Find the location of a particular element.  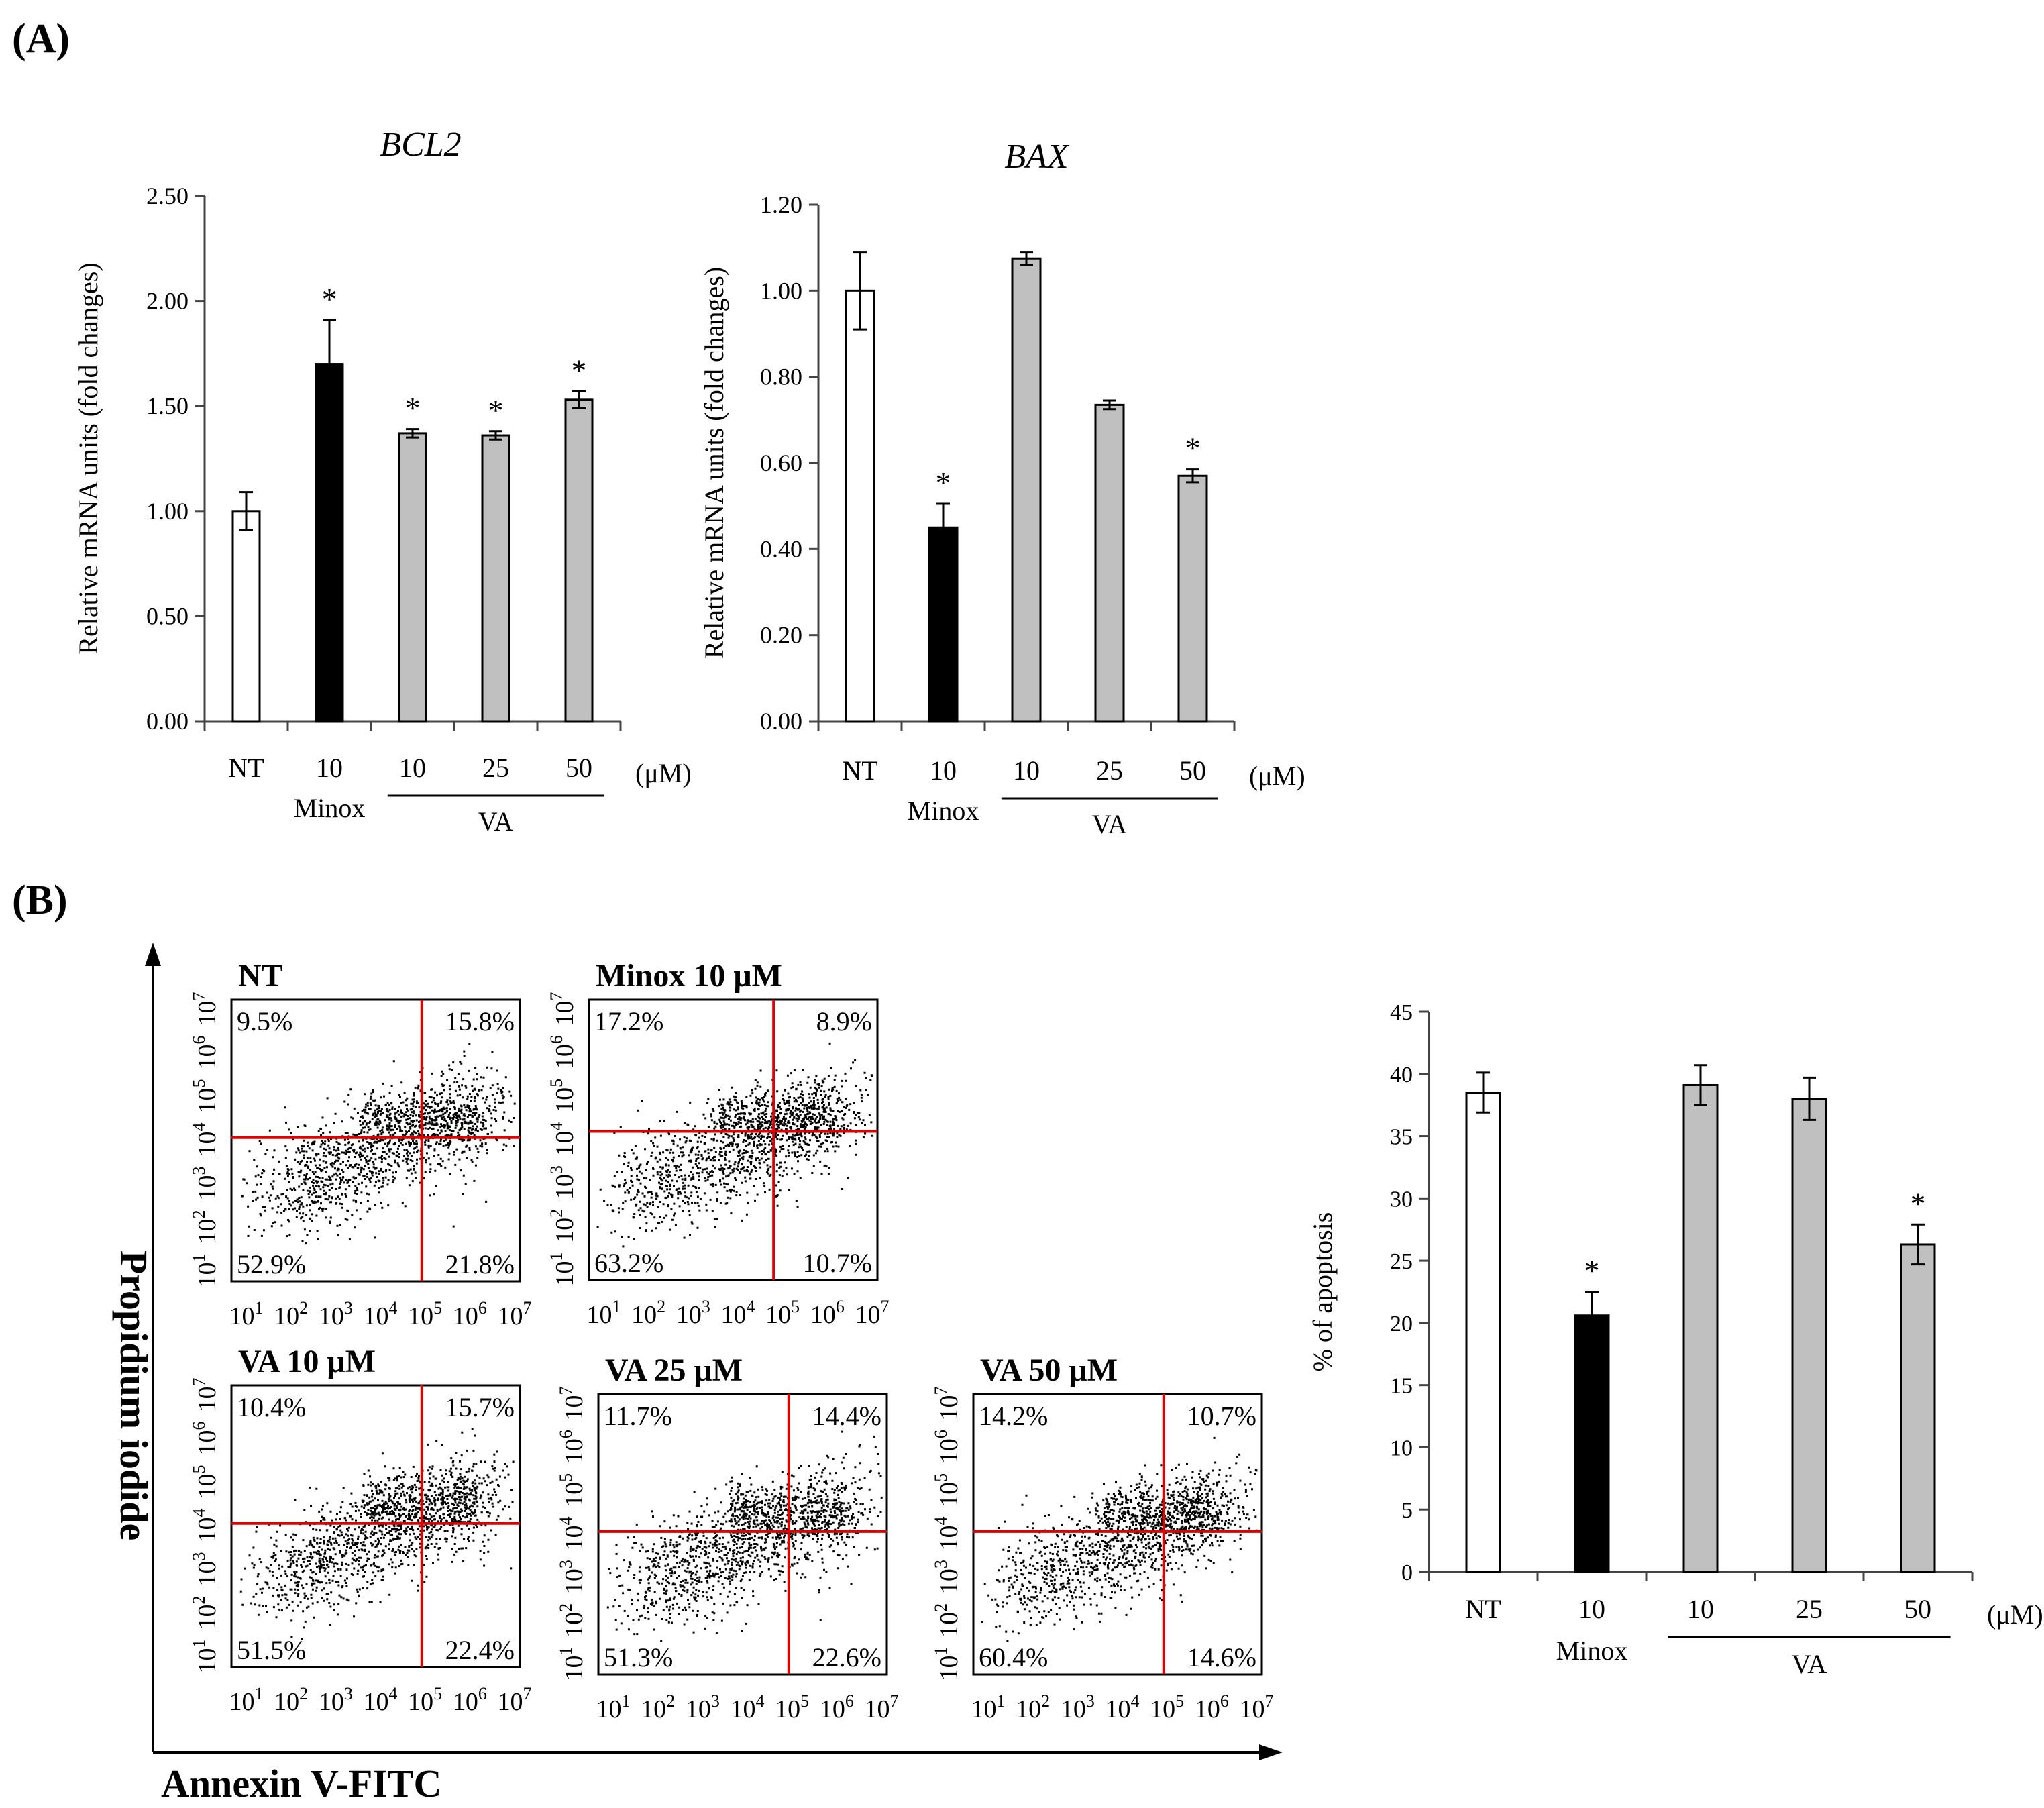

y-tick-label: 40 is located at coordinates (1401, 1075).